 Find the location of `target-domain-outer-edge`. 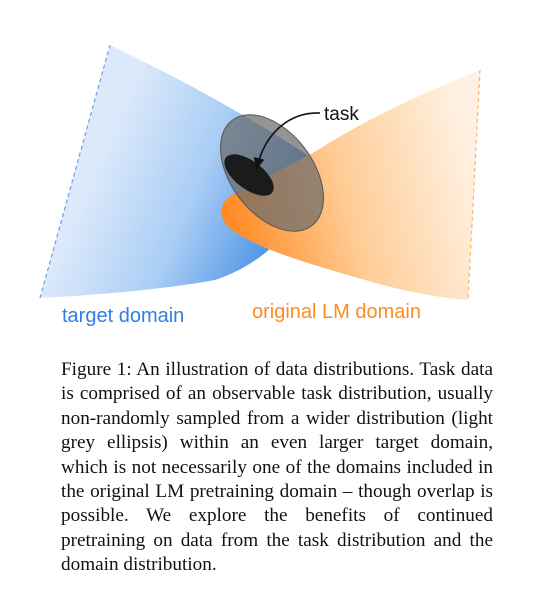

target-domain-outer-edge is located at coordinates (75, 171).